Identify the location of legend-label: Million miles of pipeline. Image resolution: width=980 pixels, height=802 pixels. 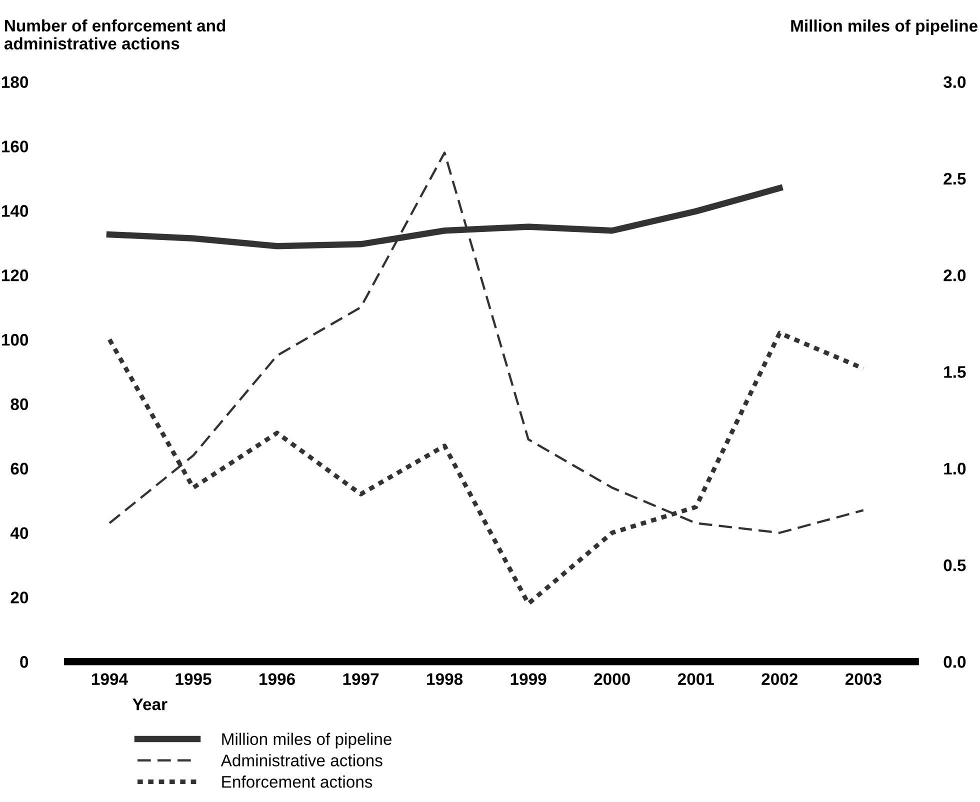
(307, 740).